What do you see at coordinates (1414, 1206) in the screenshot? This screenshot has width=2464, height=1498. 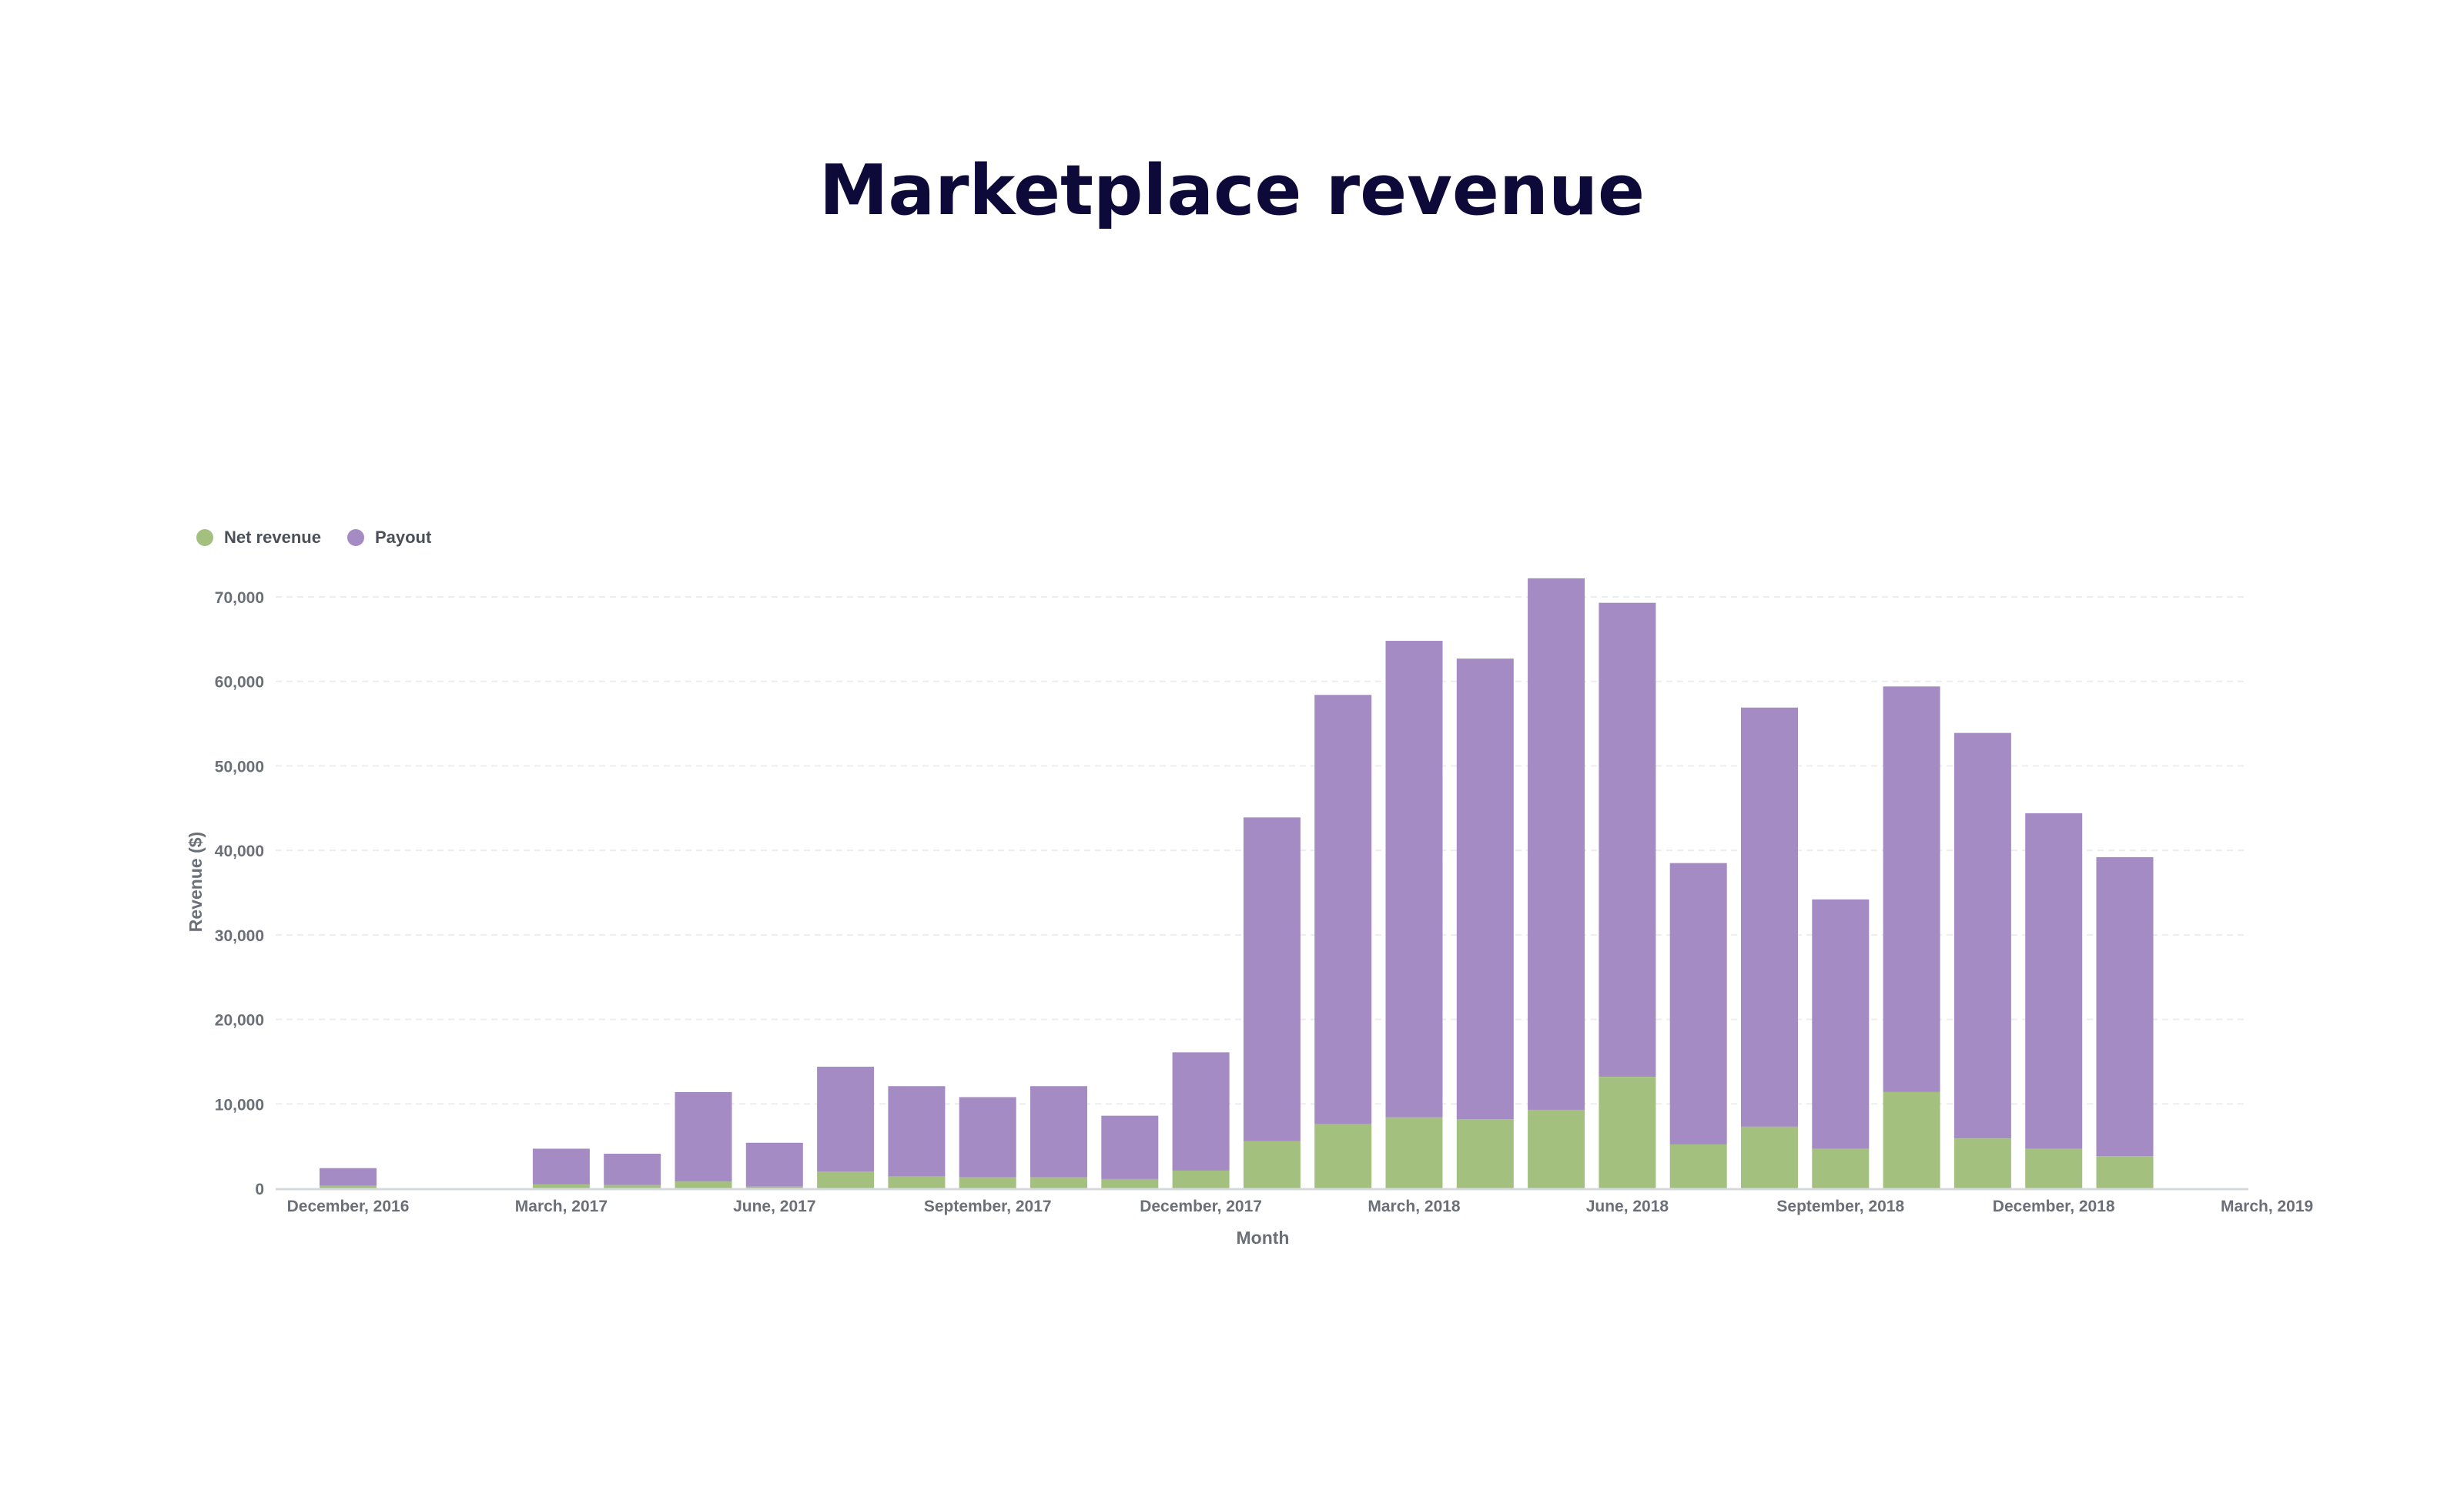 I see `x-tick-label: March, 2018` at bounding box center [1414, 1206].